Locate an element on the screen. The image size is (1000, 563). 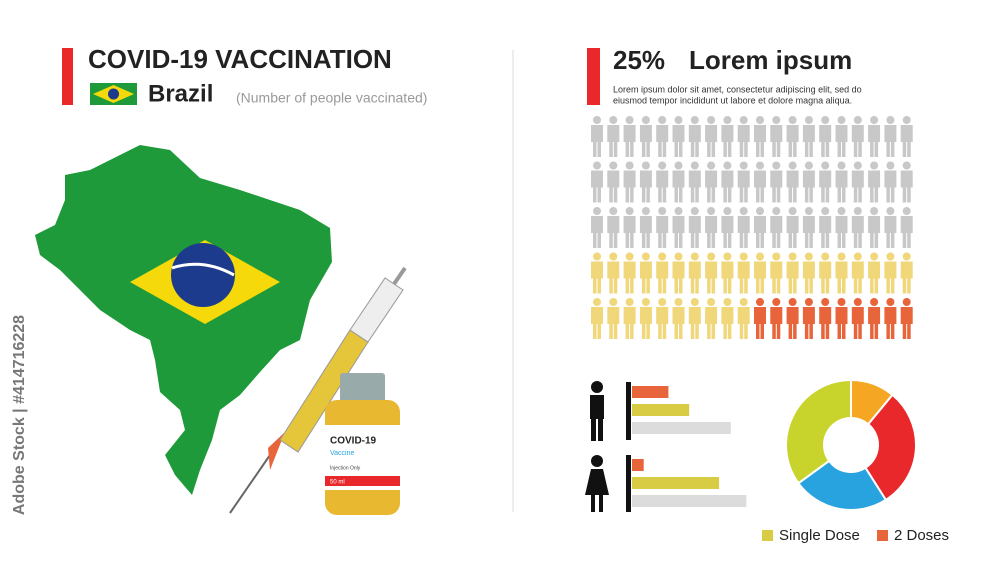
legend-label: Single Dose is located at coordinates (819, 535).